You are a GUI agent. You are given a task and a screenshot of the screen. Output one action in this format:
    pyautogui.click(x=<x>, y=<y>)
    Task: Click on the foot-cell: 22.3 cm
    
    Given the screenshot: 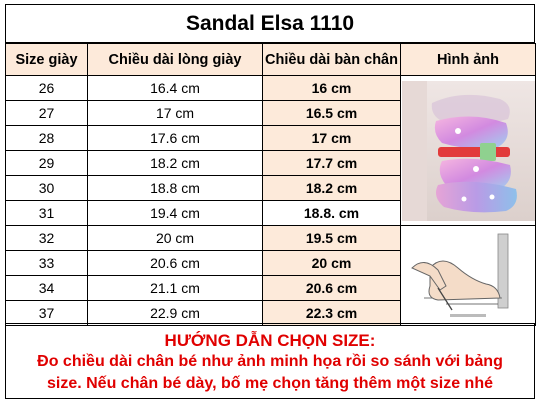 What is the action you would take?
    pyautogui.click(x=331, y=313)
    